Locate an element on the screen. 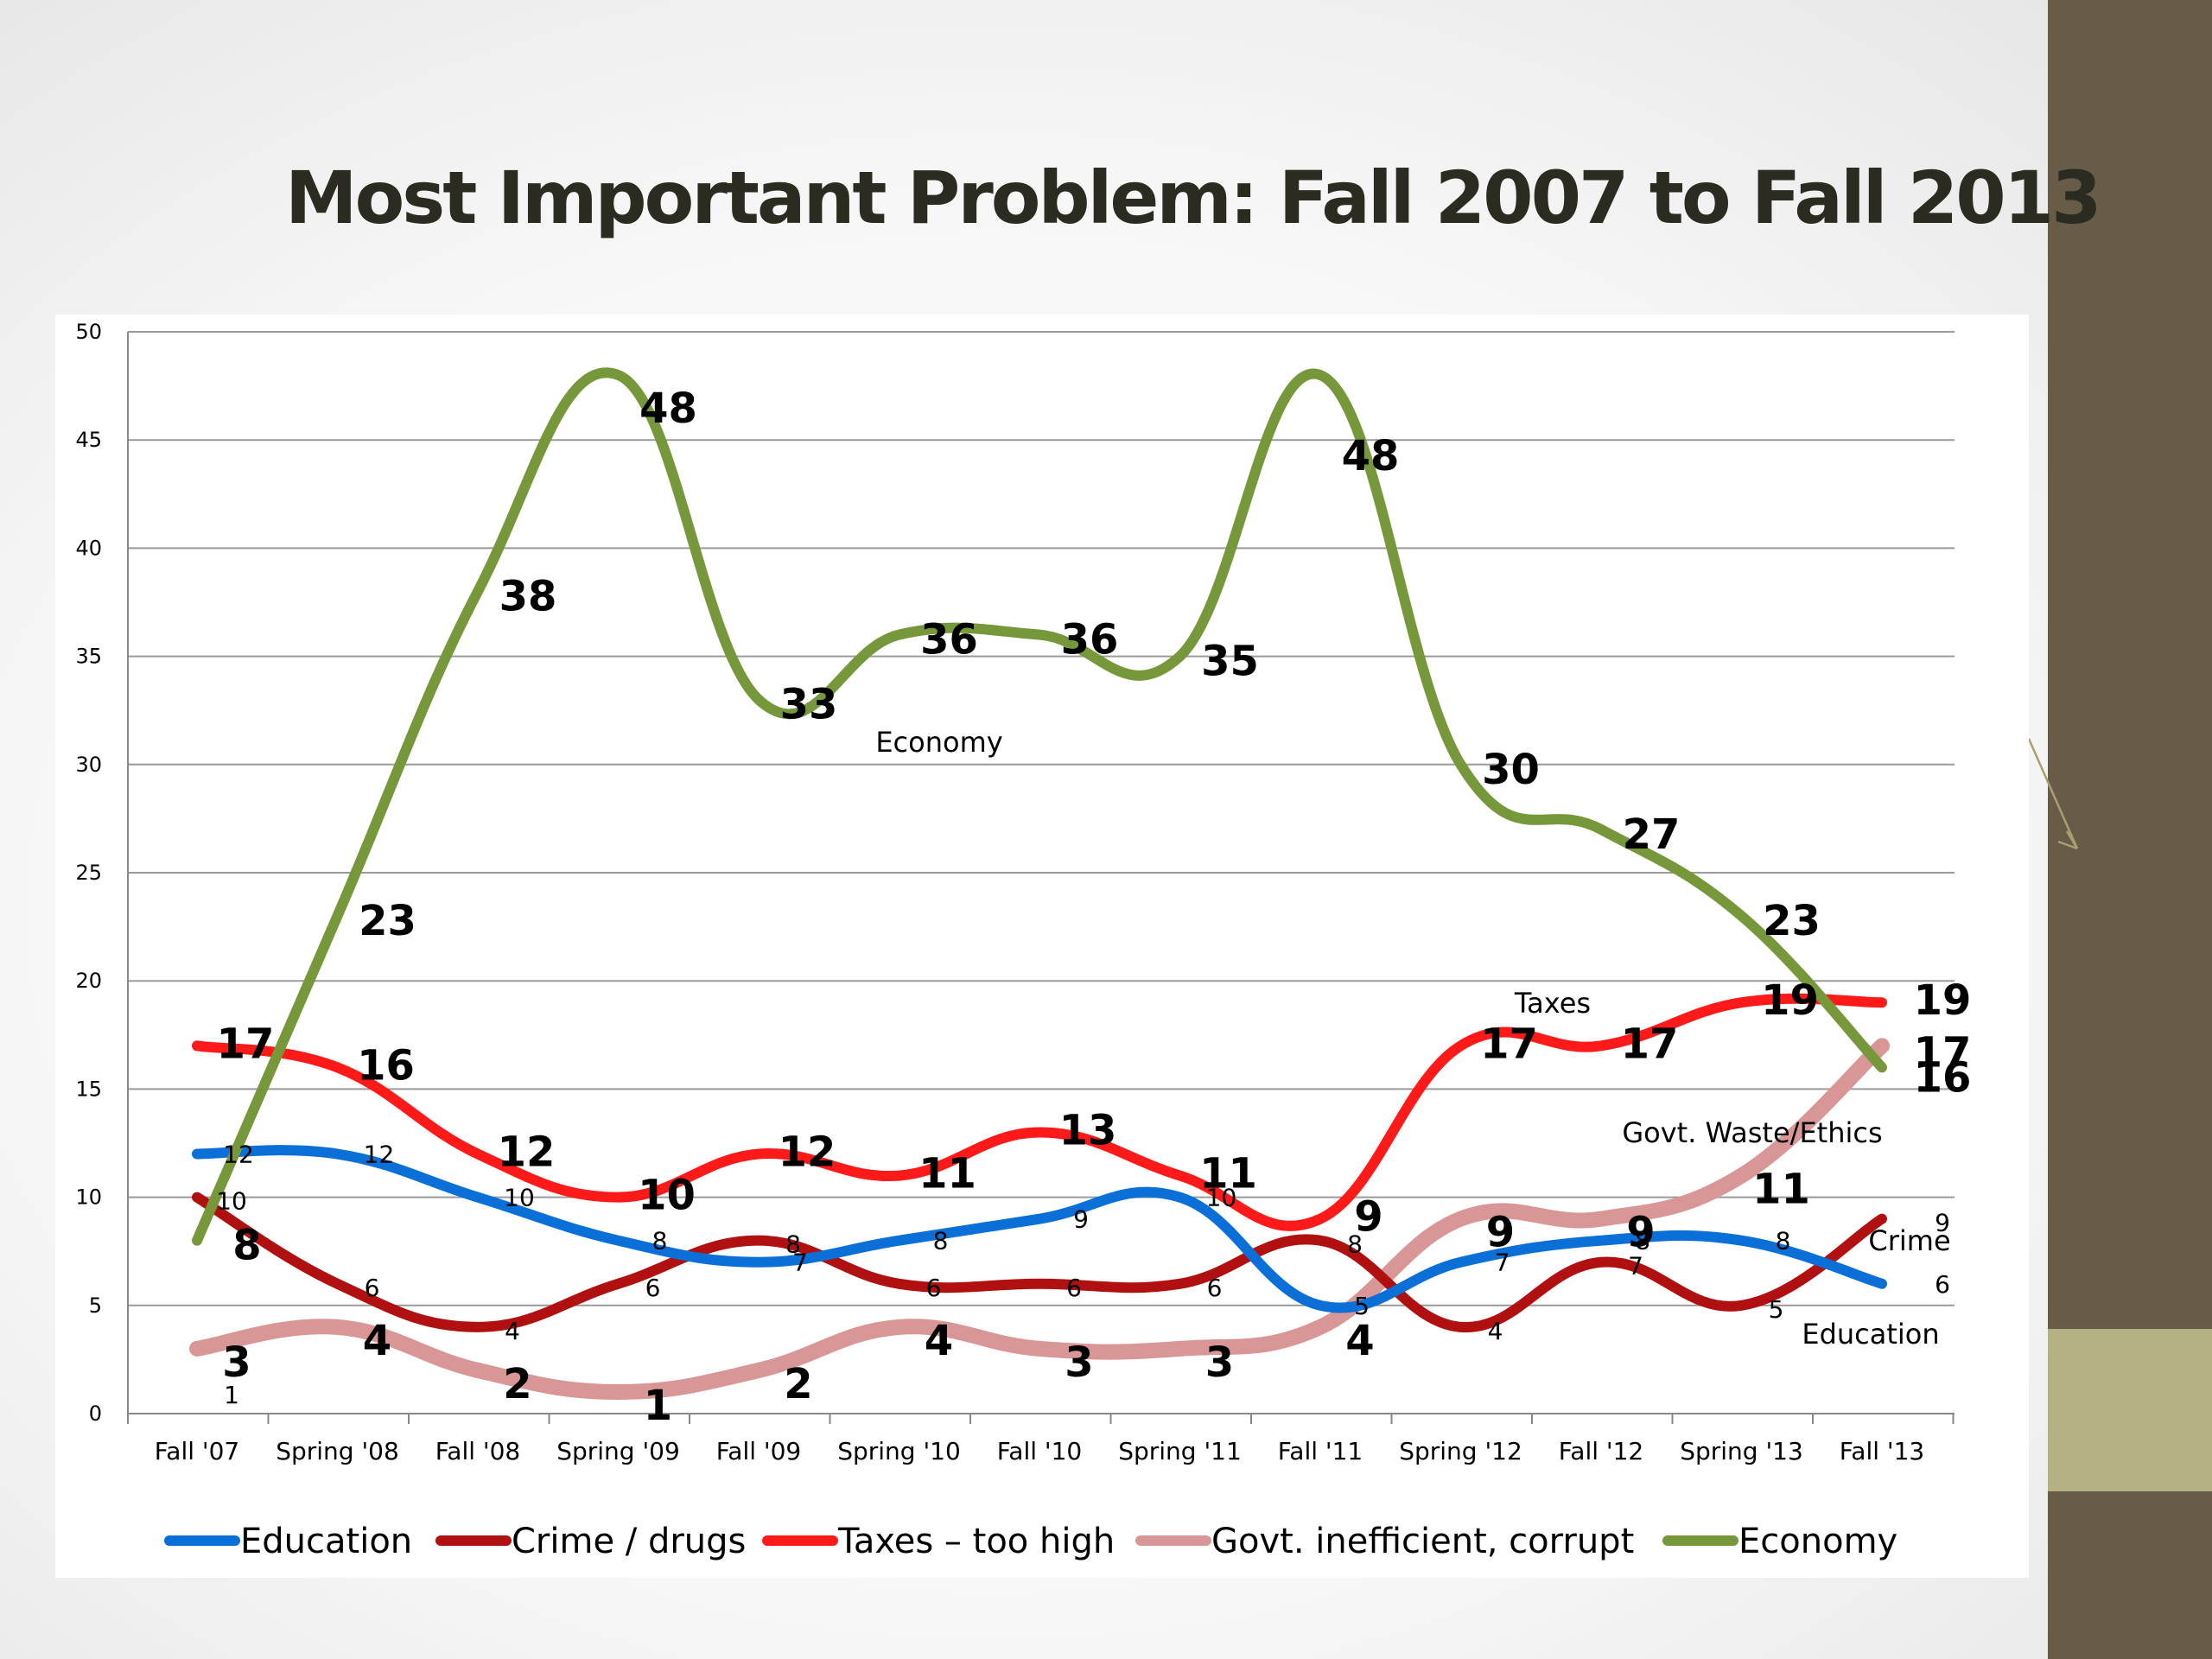 This screenshot has width=2212, height=1659. data-label-economy: 30 is located at coordinates (1511, 770).